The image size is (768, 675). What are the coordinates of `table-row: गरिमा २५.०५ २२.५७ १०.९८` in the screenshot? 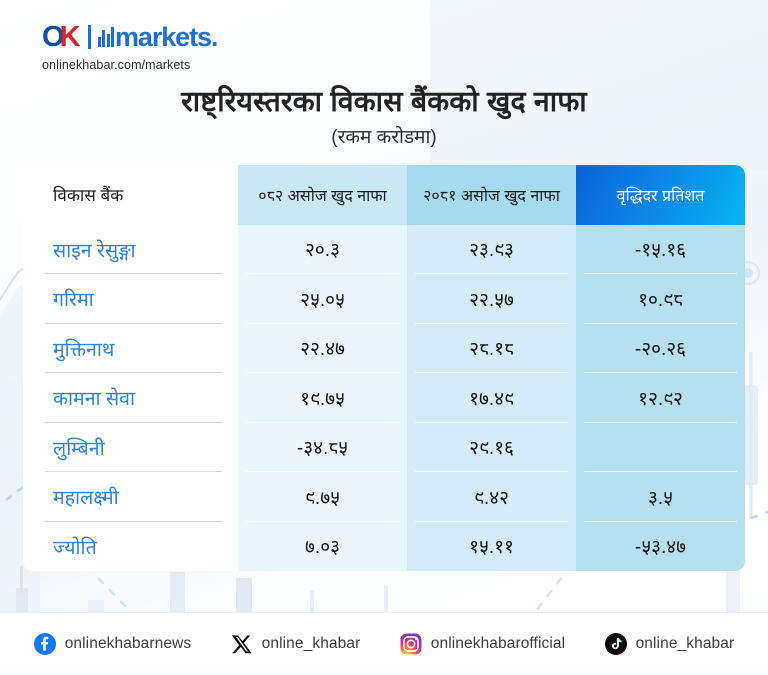 It's located at (384, 299).